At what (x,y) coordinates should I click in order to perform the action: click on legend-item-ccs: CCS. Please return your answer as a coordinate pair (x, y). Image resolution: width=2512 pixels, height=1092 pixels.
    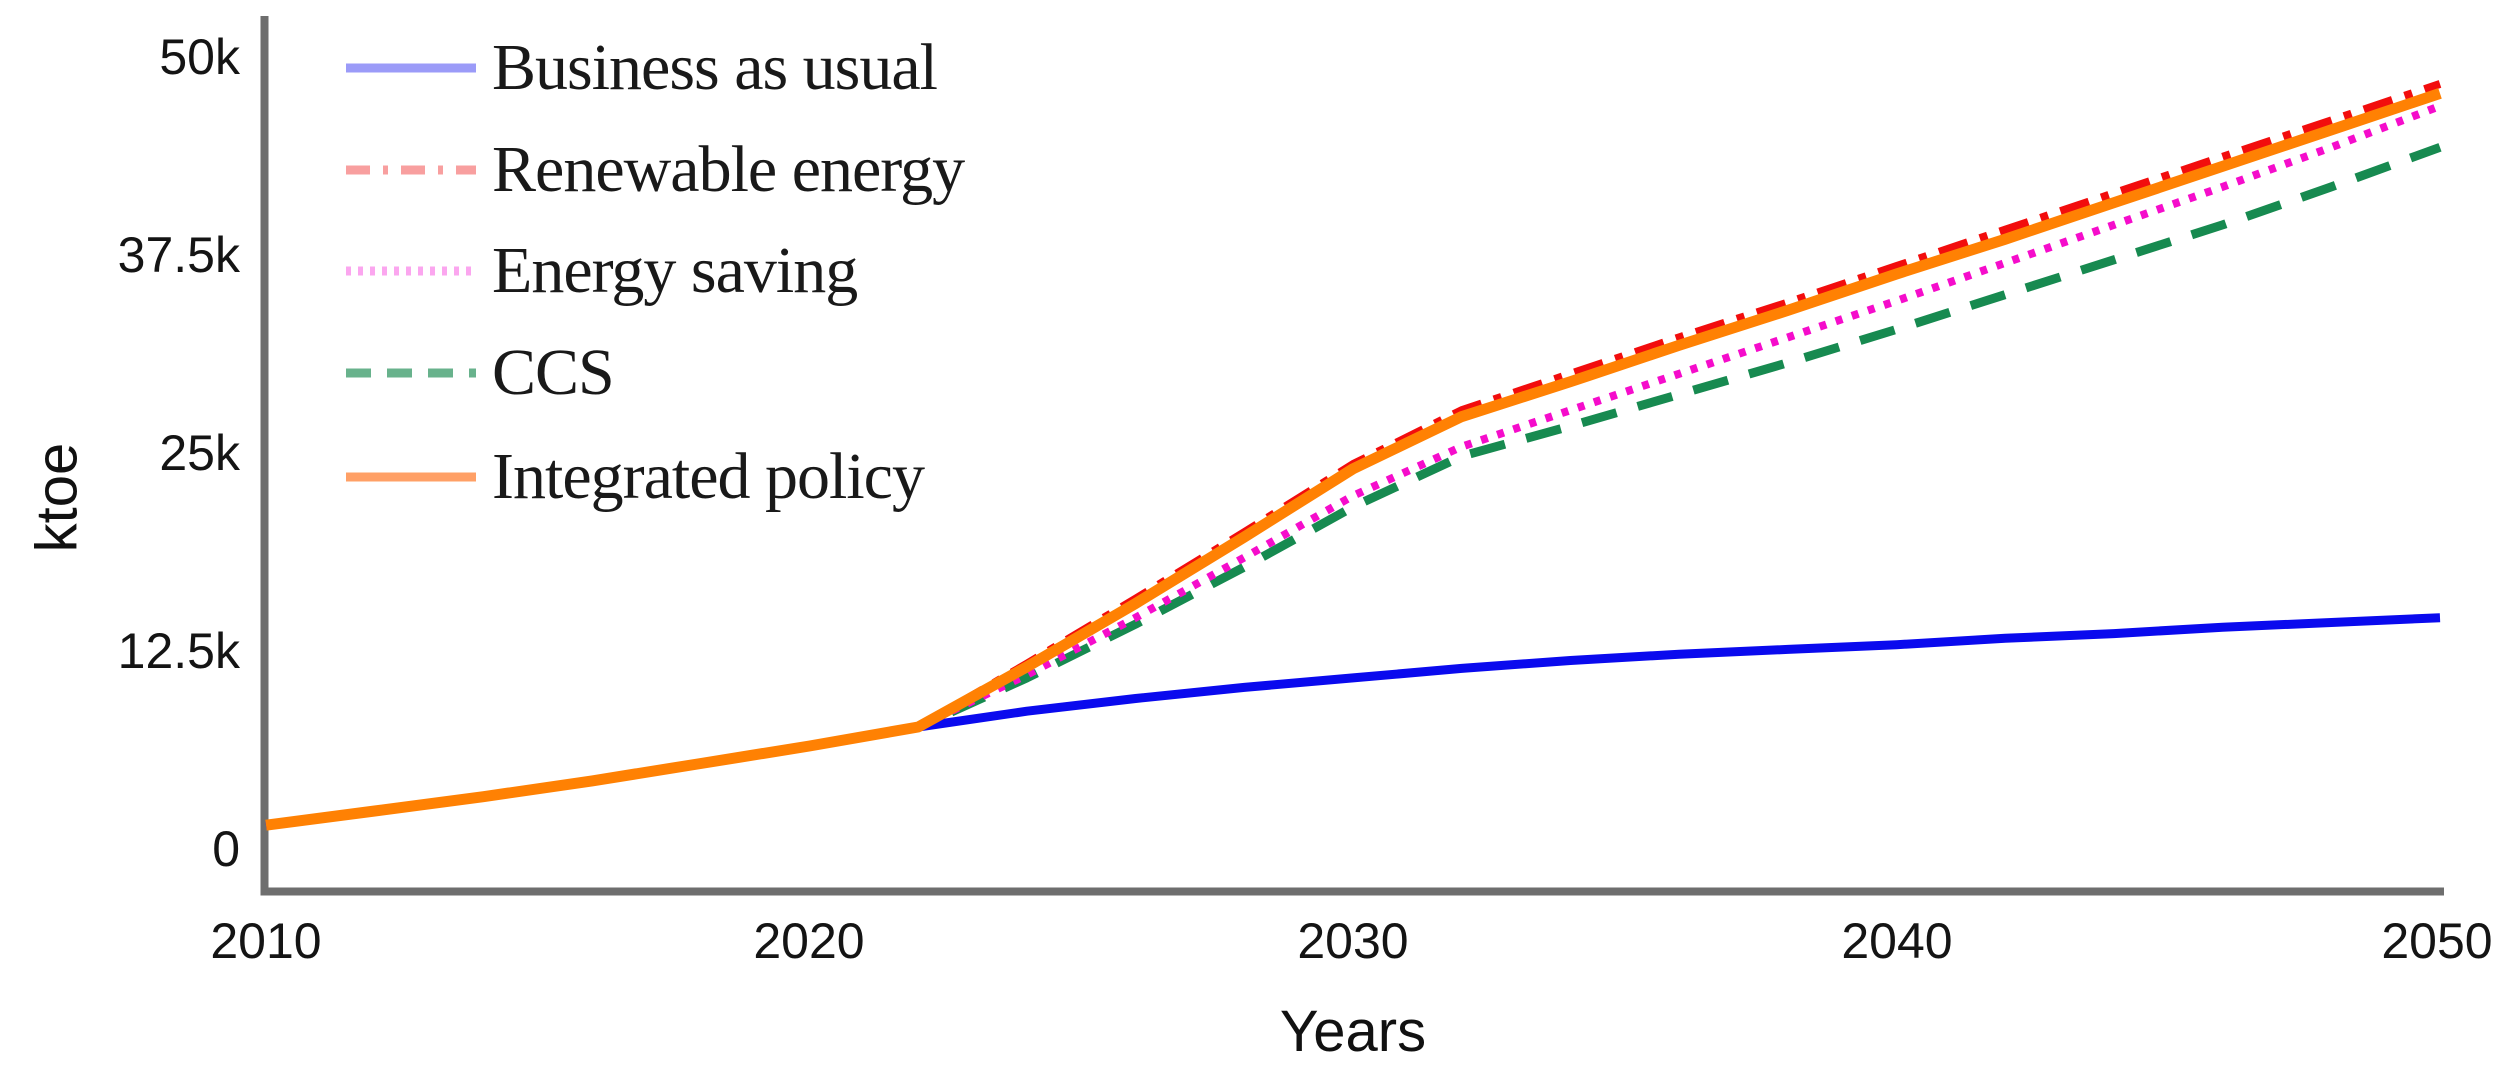
    Looking at the image, I should click on (480, 373).